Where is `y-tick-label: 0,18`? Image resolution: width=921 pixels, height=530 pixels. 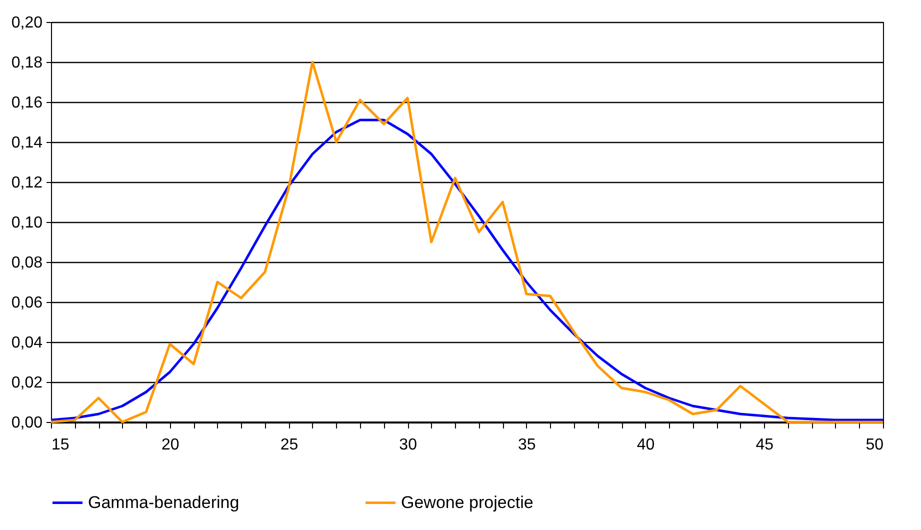
y-tick-label: 0,18 is located at coordinates (27, 63).